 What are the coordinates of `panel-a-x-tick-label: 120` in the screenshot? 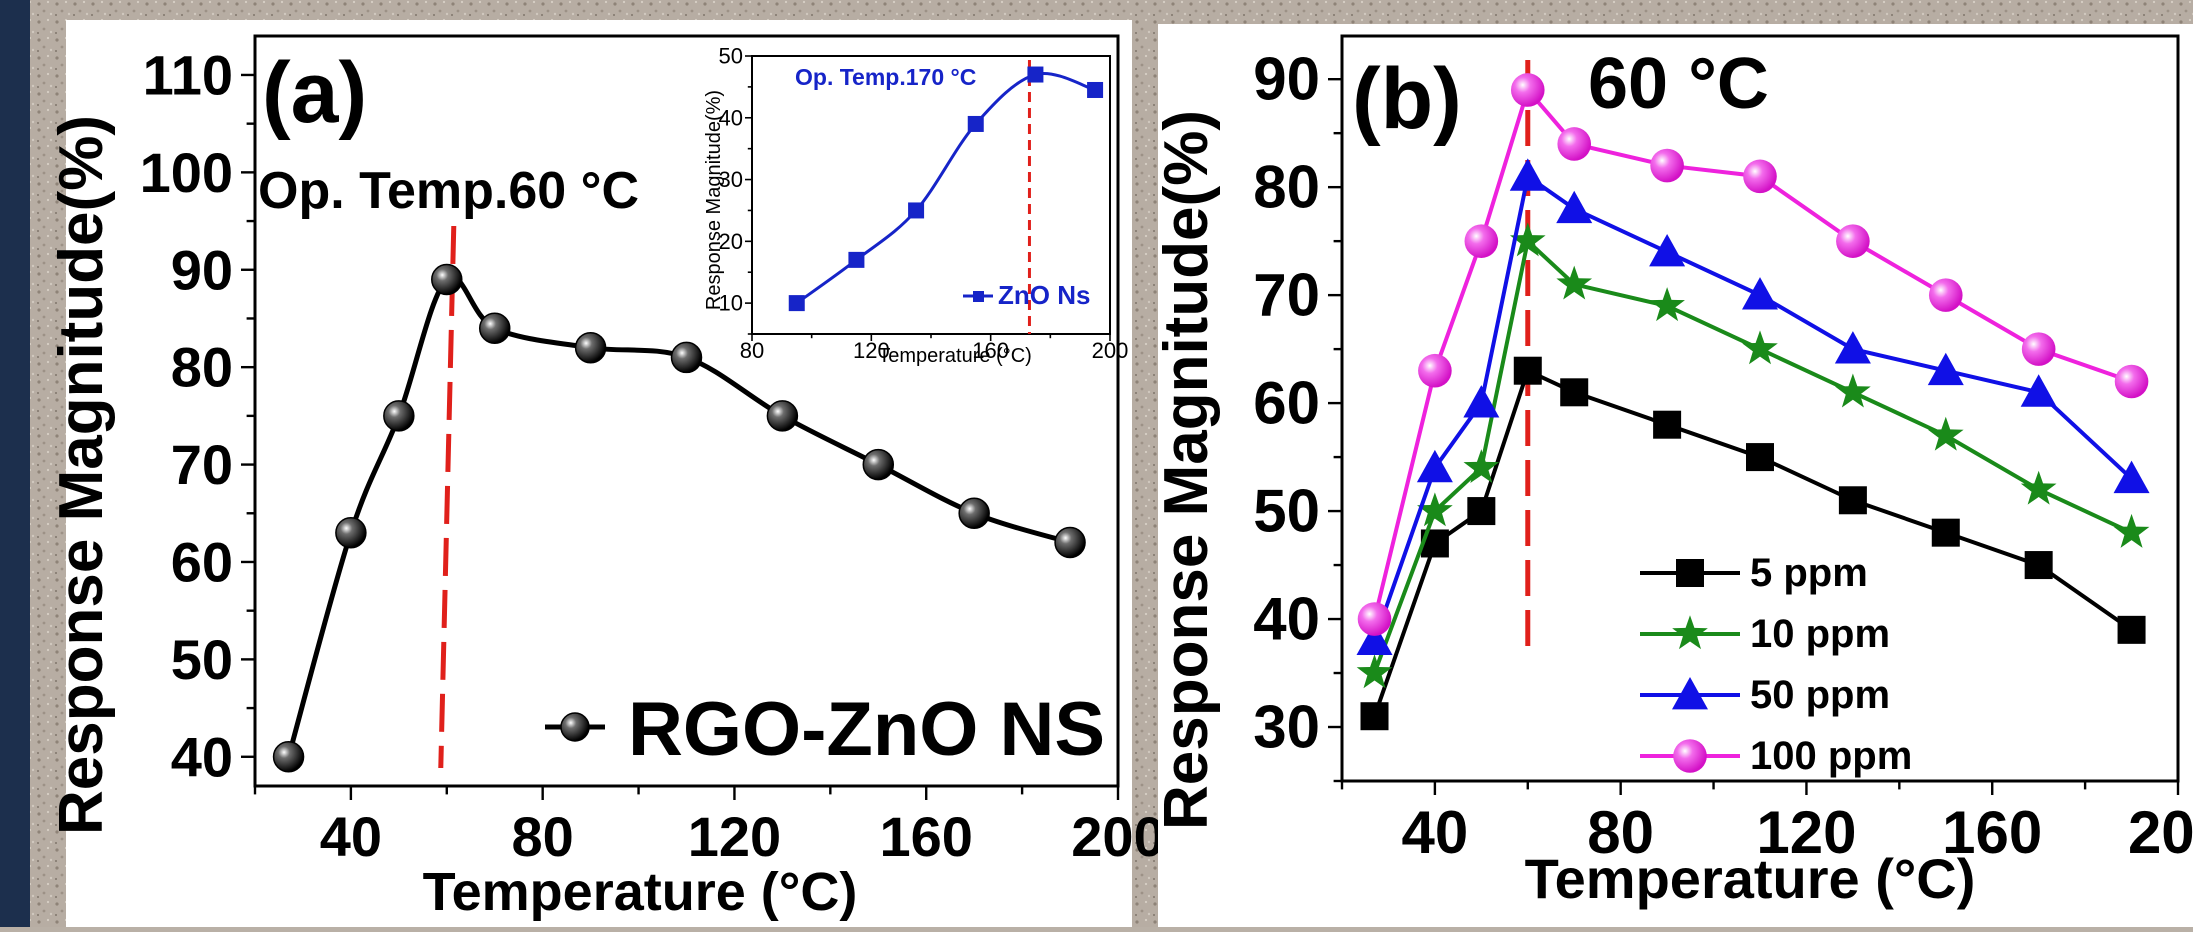 It's located at (734, 836).